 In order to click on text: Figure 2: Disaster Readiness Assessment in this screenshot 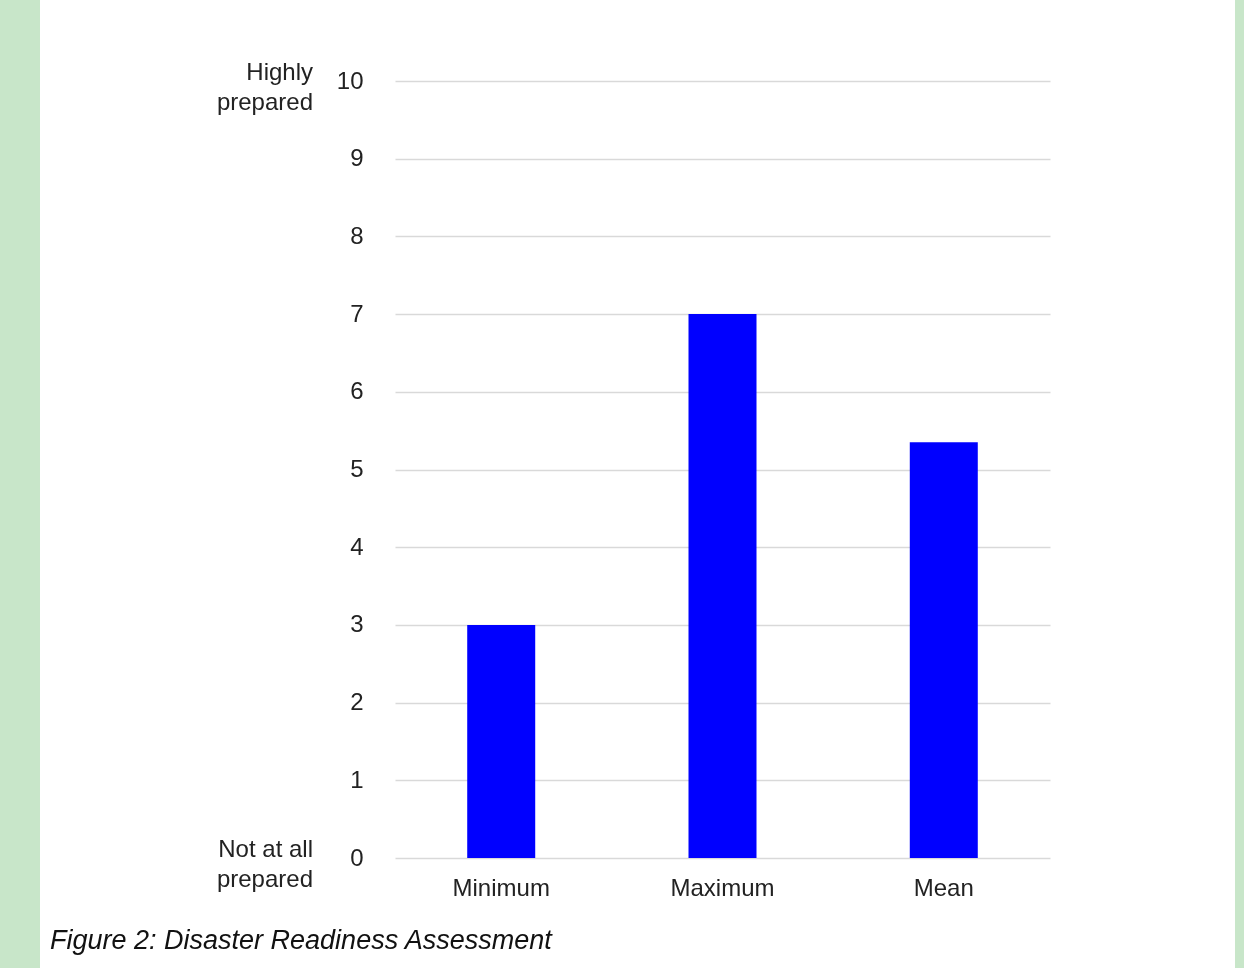, I will do `click(302, 940)`.